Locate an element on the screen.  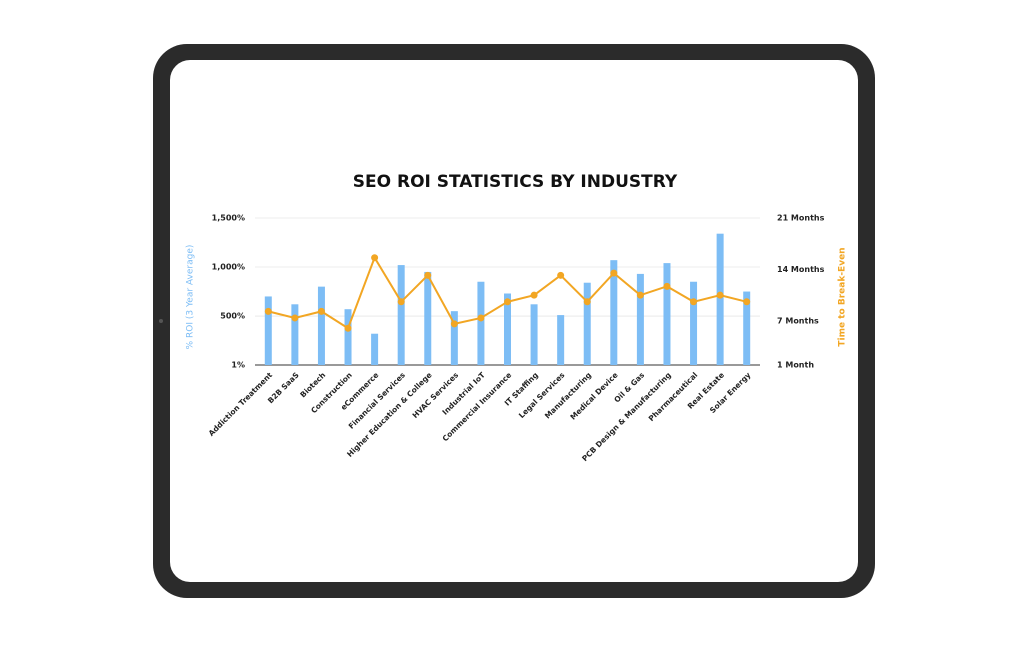
y-tick-label: 1,500% is located at coordinates (228, 218).